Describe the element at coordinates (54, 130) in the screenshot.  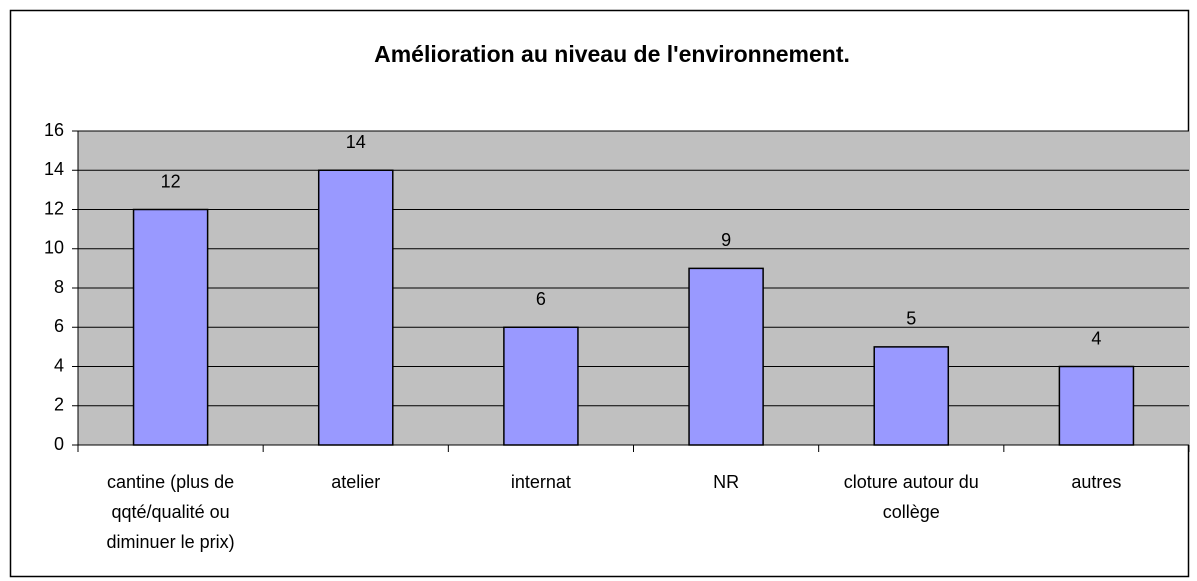
I see `y-tick-label: 16` at that location.